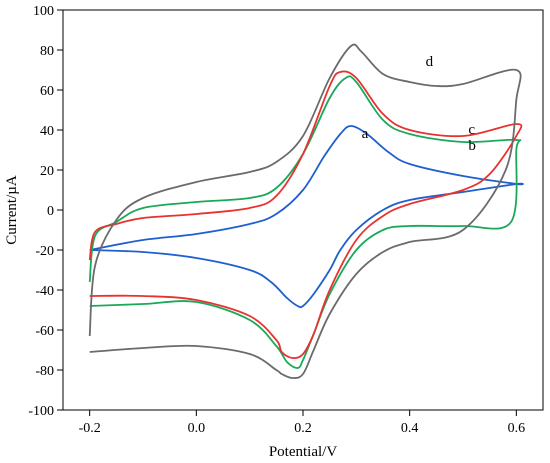  What do you see at coordinates (365, 134) in the screenshot?
I see `series-a-label: a` at bounding box center [365, 134].